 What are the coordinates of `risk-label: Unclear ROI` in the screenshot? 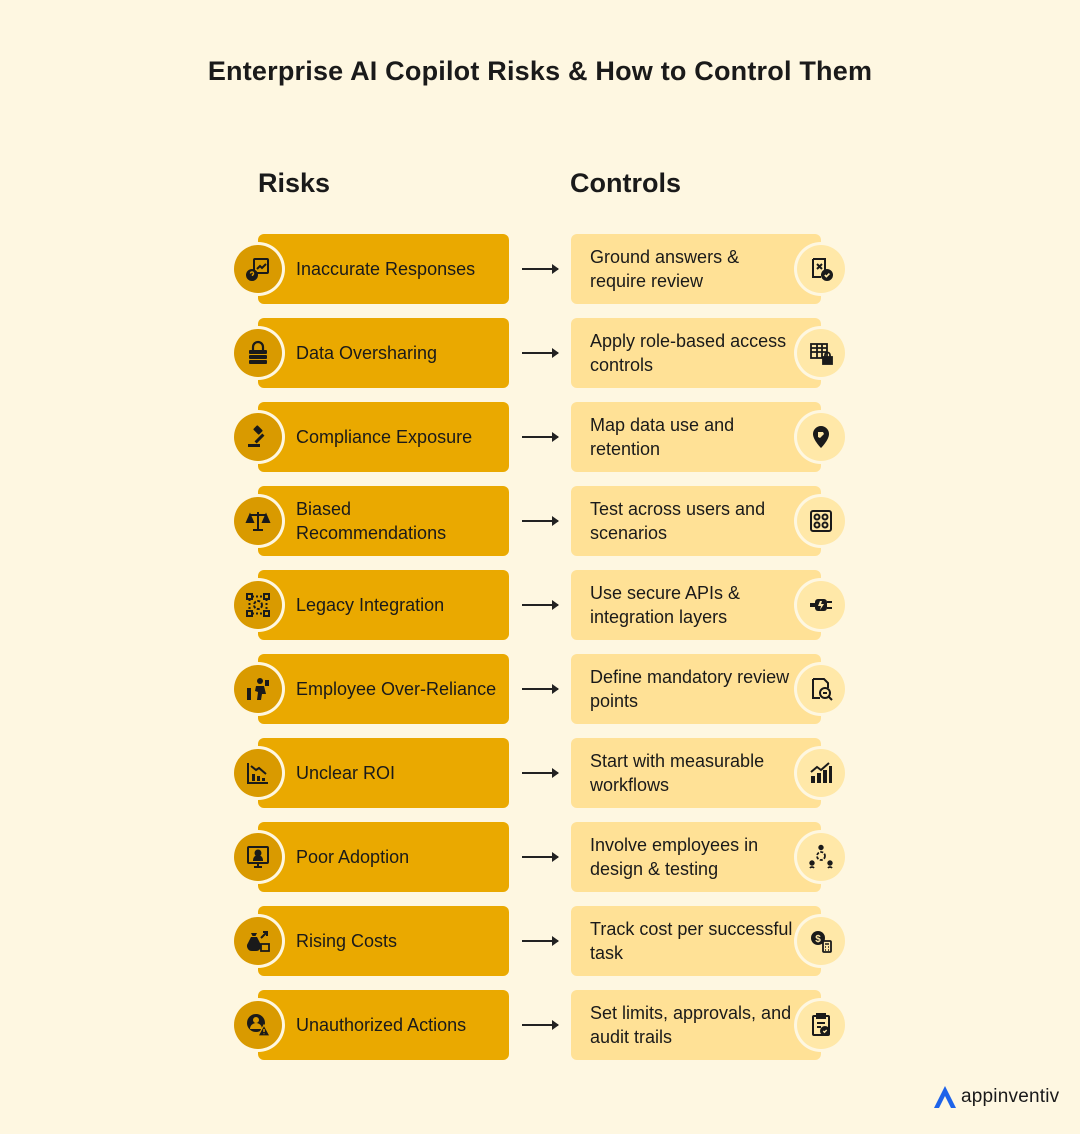 It's located at (346, 773).